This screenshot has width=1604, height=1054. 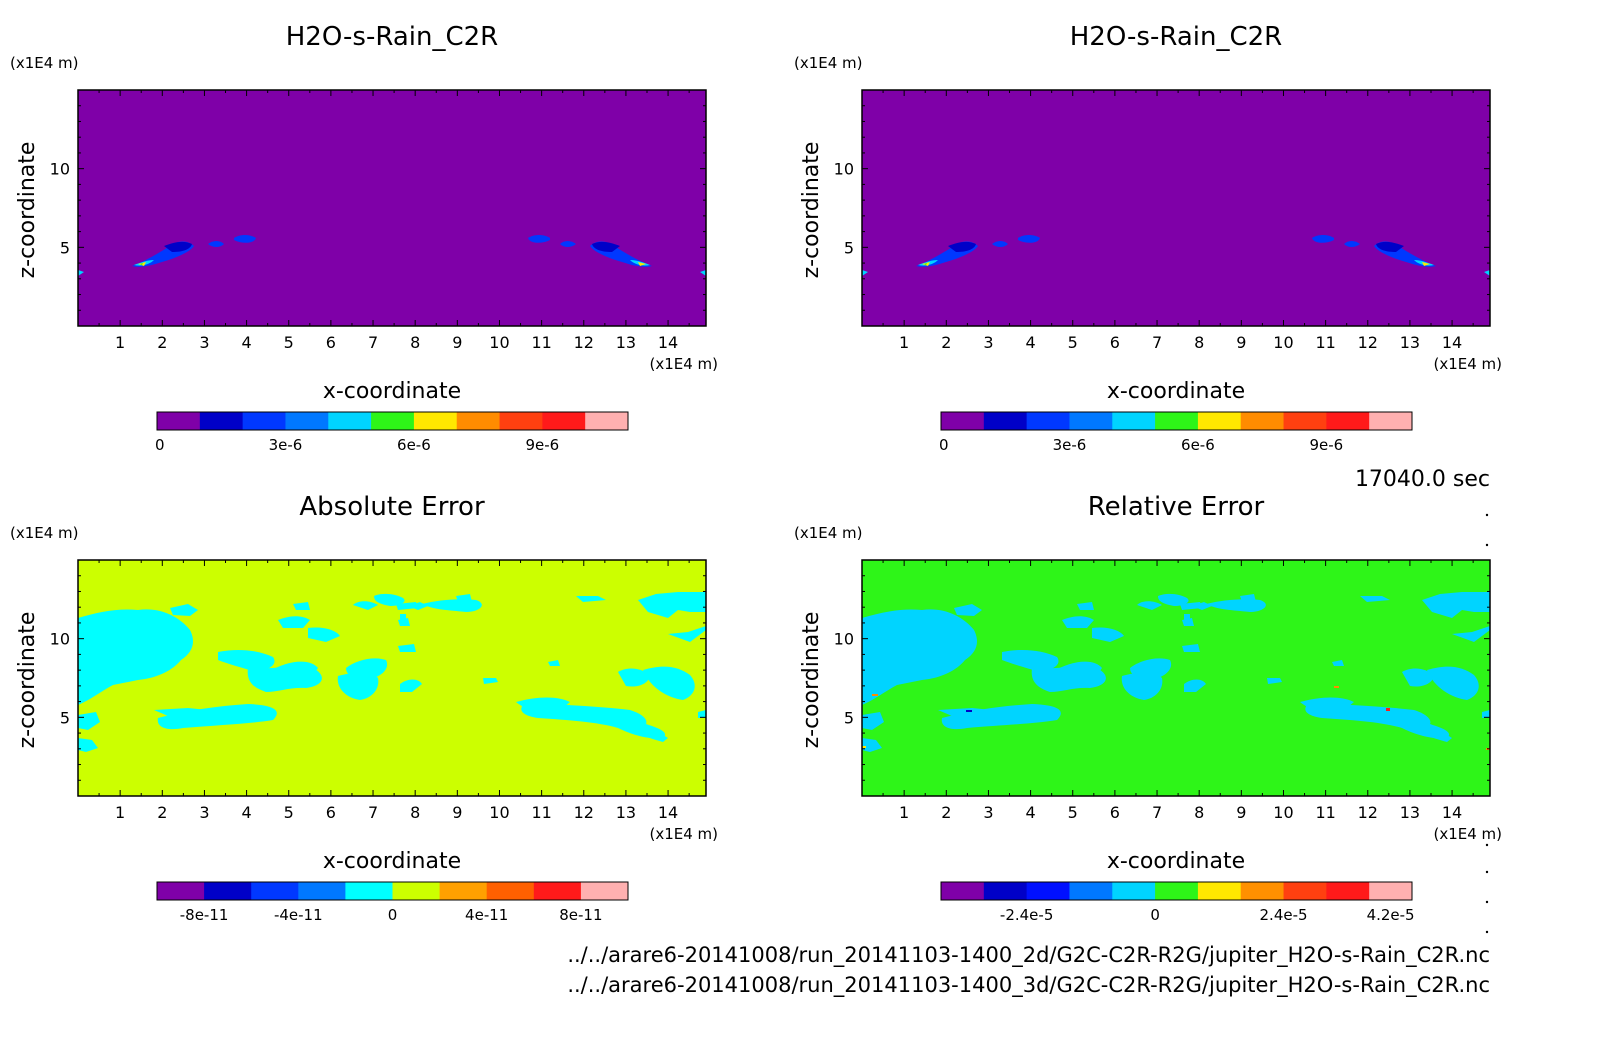 What do you see at coordinates (580, 915) in the screenshot?
I see `colorbar-label: 8e-11` at bounding box center [580, 915].